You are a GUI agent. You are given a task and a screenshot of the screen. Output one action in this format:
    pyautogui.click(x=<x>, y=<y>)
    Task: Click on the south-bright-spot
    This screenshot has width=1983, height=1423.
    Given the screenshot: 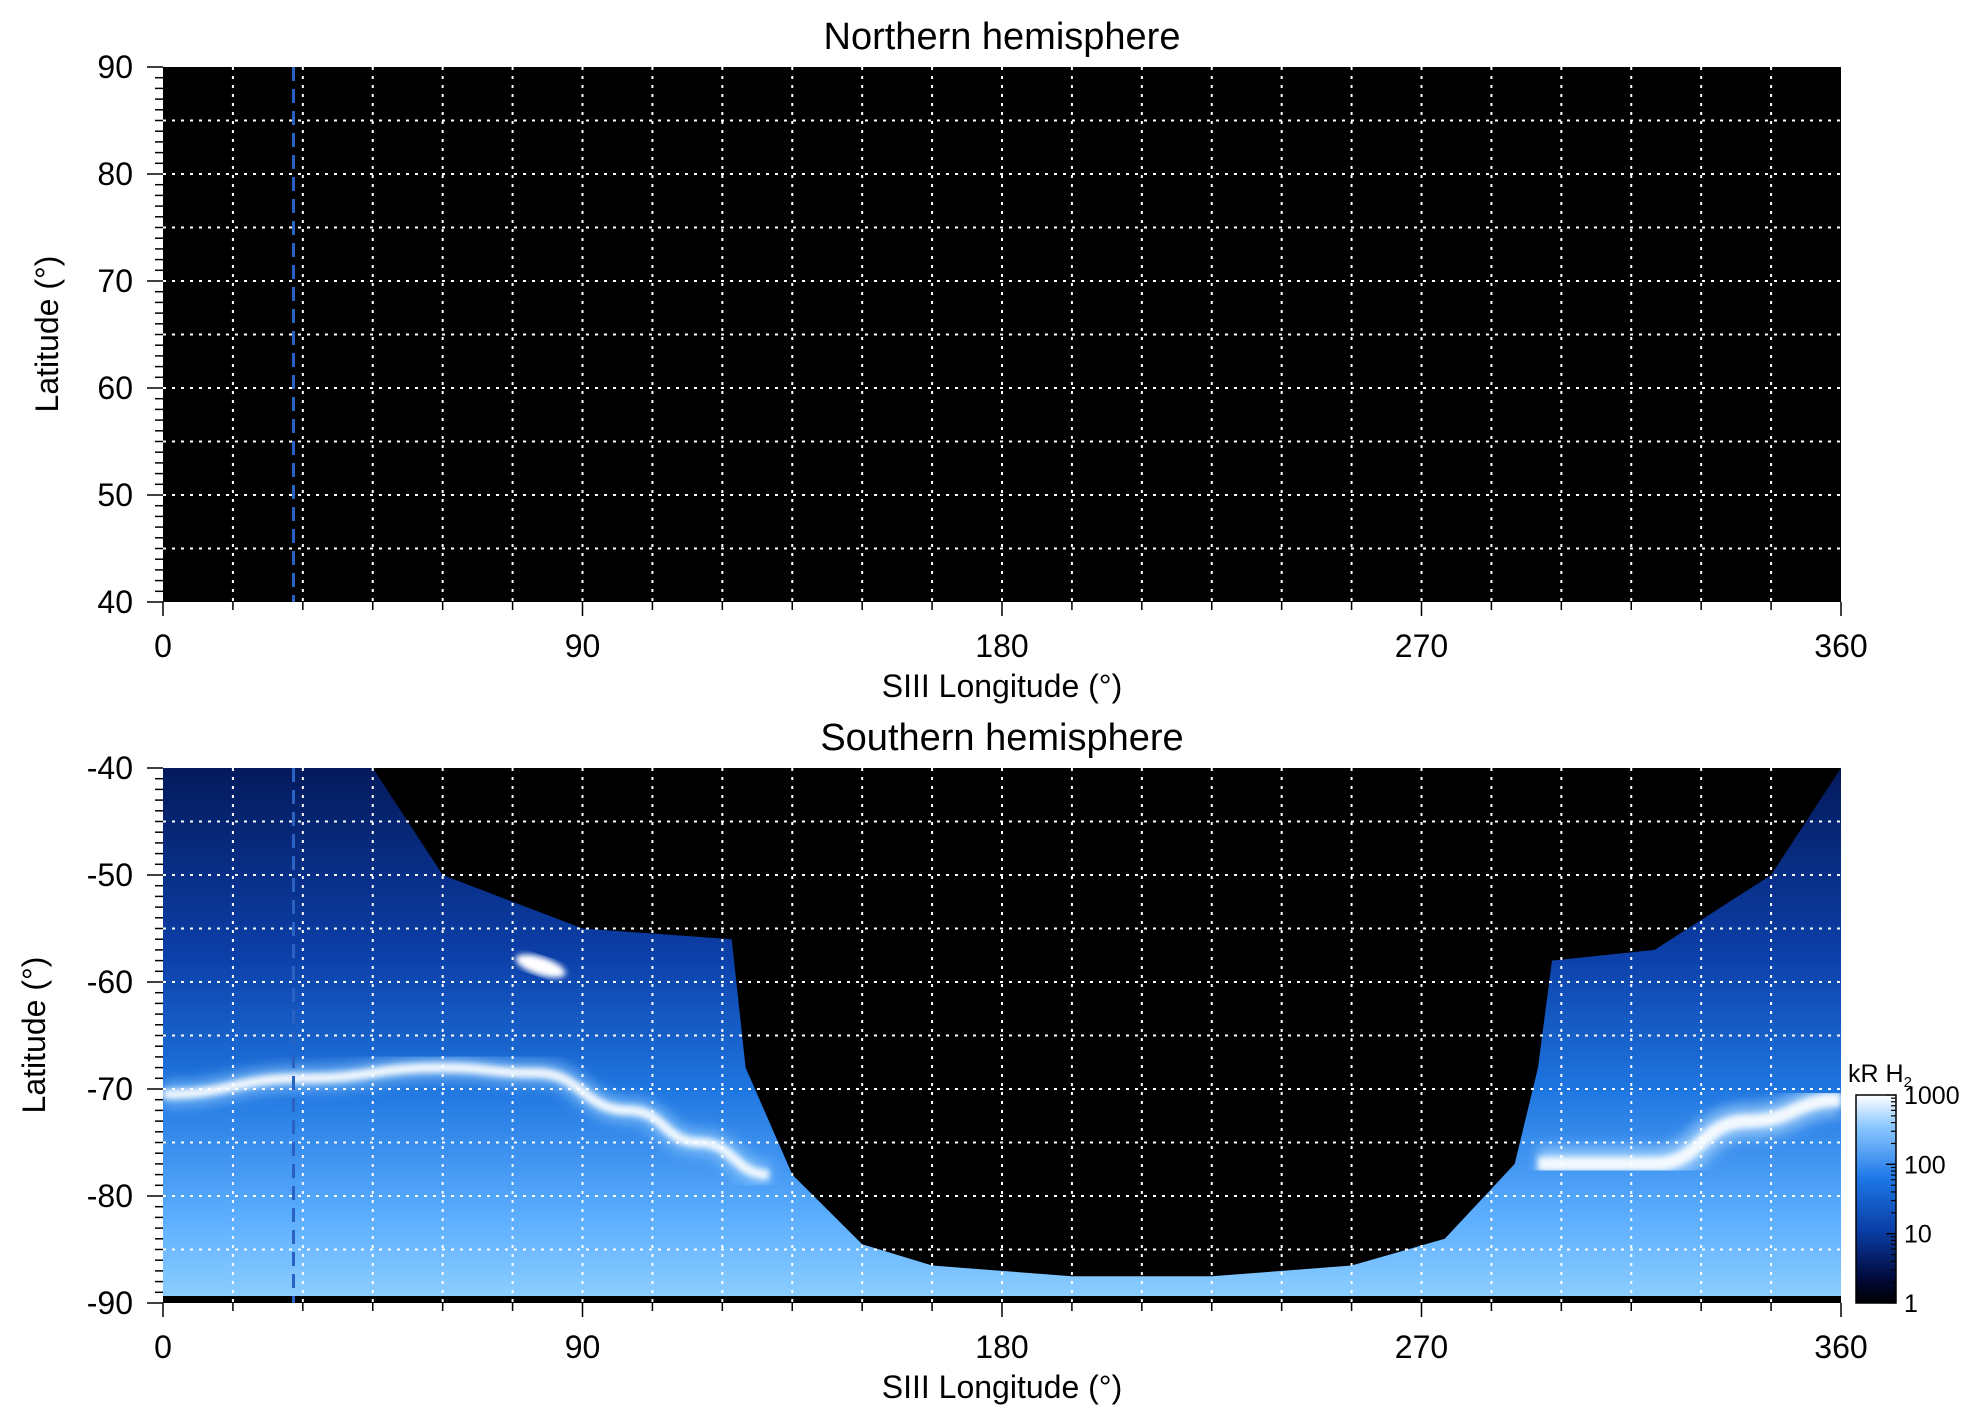 What is the action you would take?
    pyautogui.click(x=540, y=966)
    